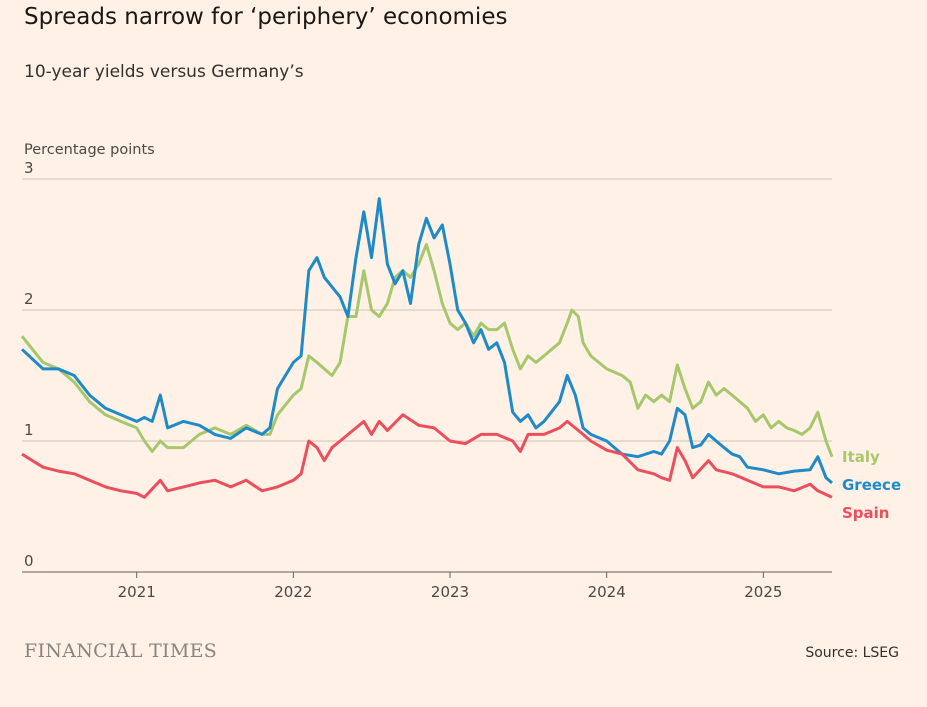  What do you see at coordinates (29, 430) in the screenshot?
I see `y-tick-label: 1` at bounding box center [29, 430].